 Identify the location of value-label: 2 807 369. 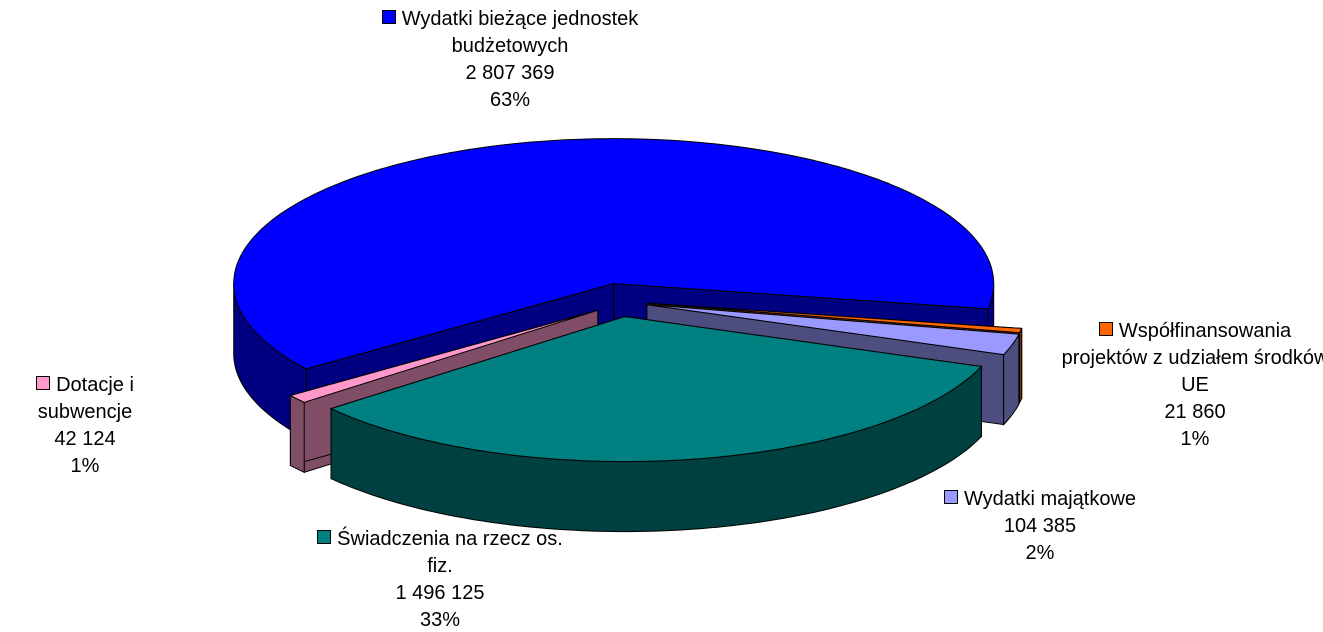
(510, 73).